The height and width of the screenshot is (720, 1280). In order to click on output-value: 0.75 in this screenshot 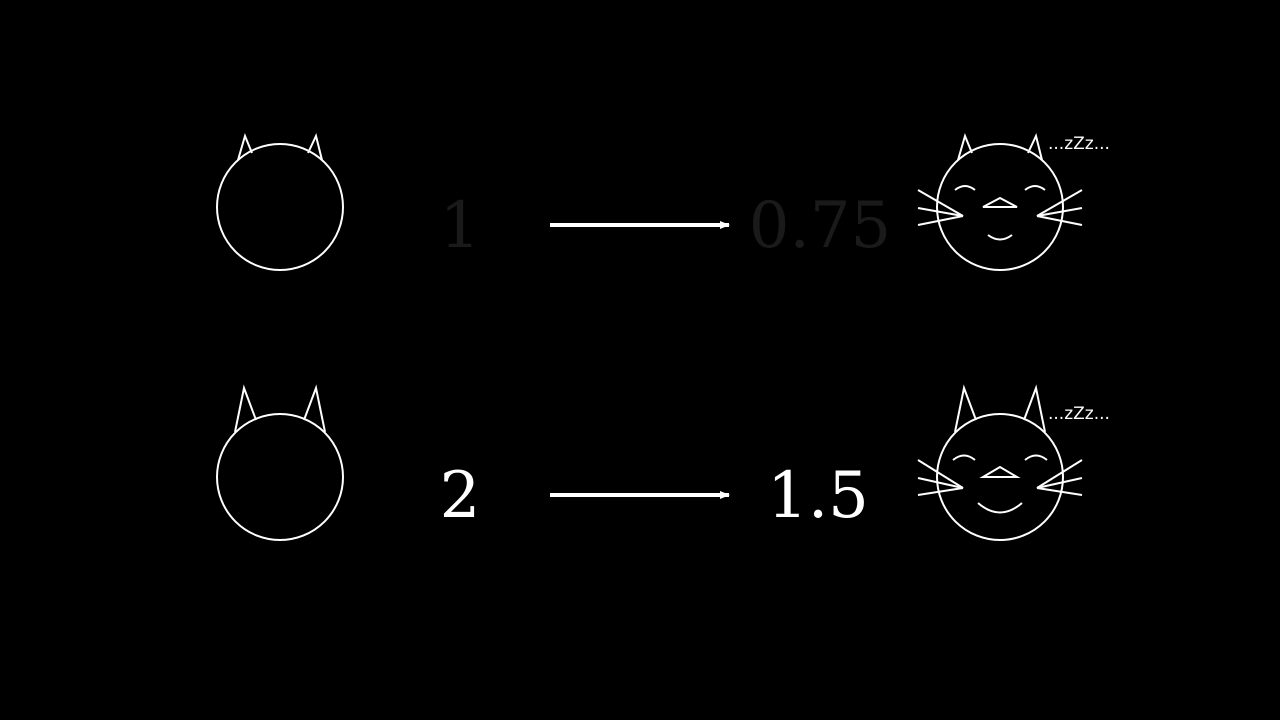, I will do `click(820, 226)`.